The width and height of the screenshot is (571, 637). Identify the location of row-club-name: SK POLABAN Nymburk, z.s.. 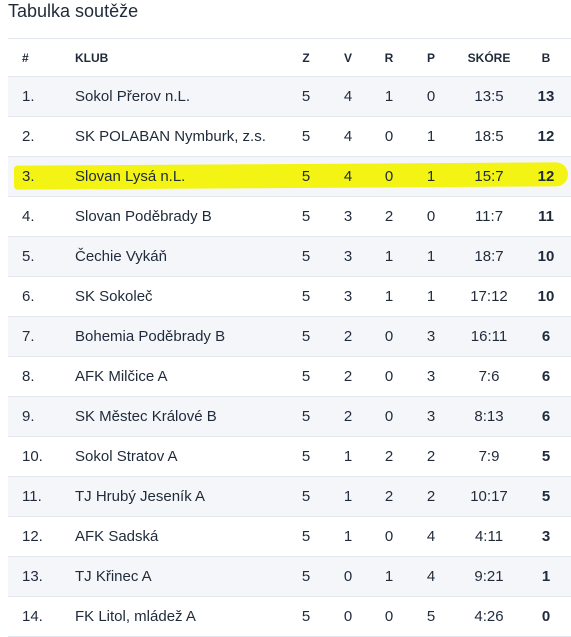
(170, 136).